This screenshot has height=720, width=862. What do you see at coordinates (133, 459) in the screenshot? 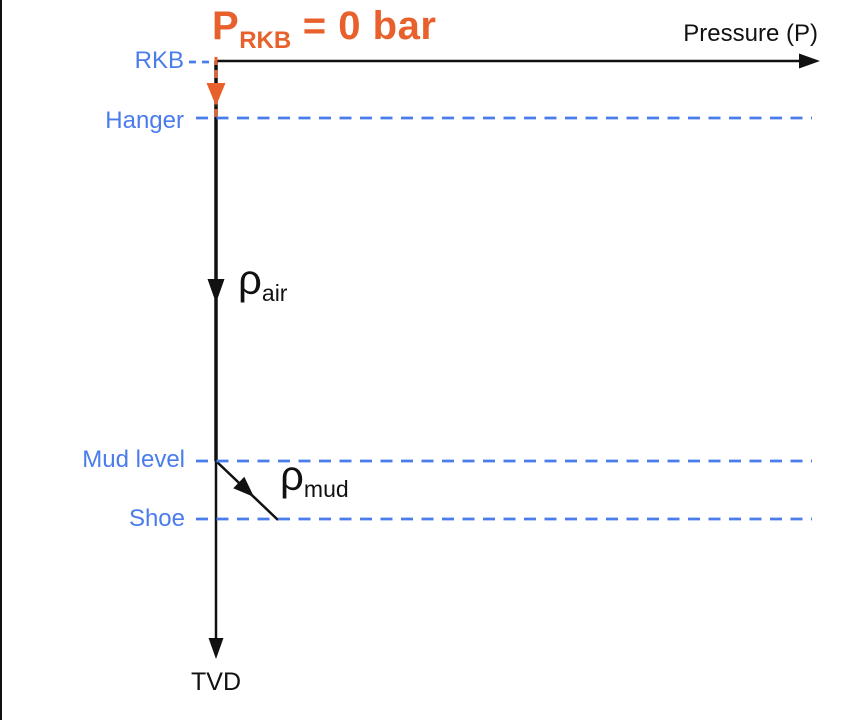
I see `depth-label-mud-level: Mud level` at bounding box center [133, 459].